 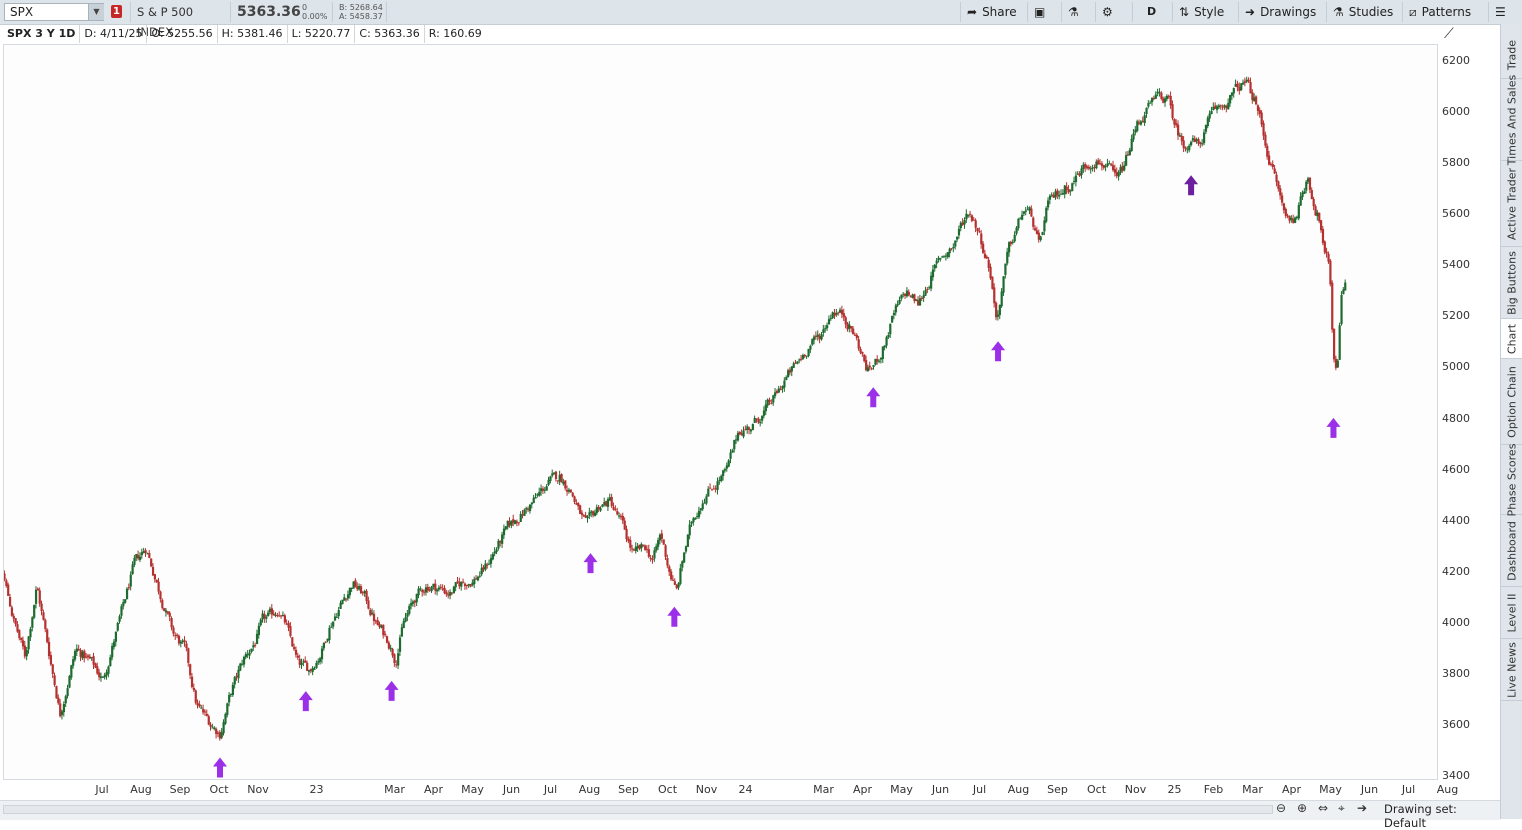 I want to click on gear-icon: ⚙, so click(x=1107, y=12).